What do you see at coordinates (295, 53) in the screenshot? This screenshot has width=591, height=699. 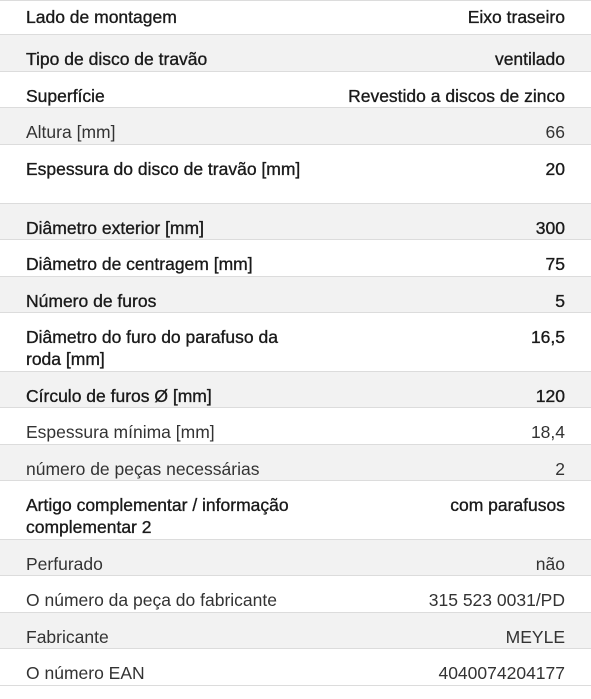 I see `spec-row-disc-type: Tipo de disco de travão ventilado` at bounding box center [295, 53].